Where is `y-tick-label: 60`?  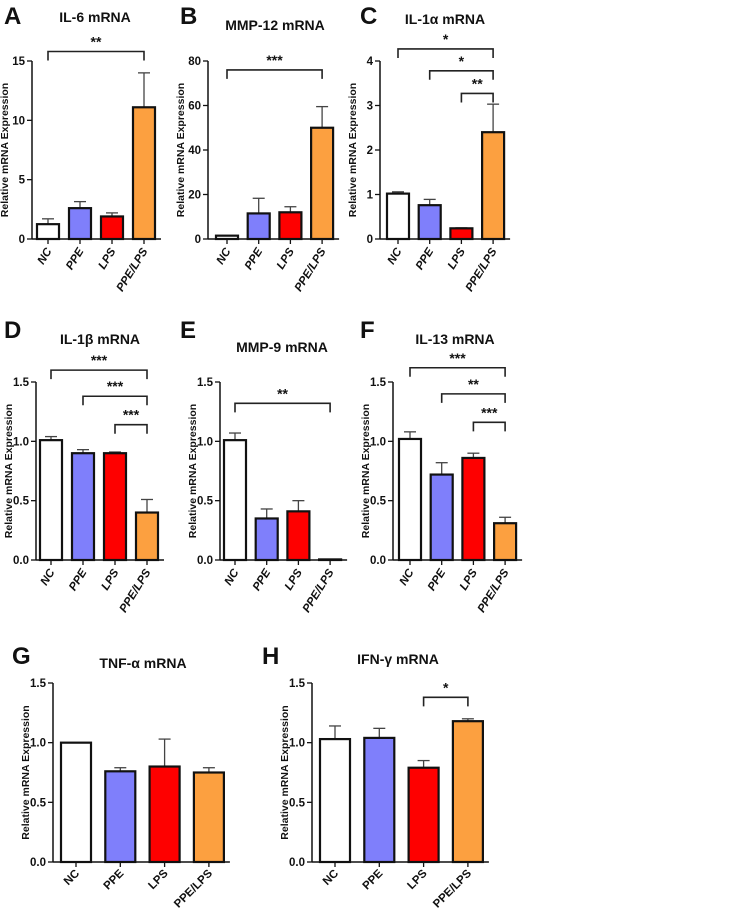
y-tick-label: 60 is located at coordinates (194, 107).